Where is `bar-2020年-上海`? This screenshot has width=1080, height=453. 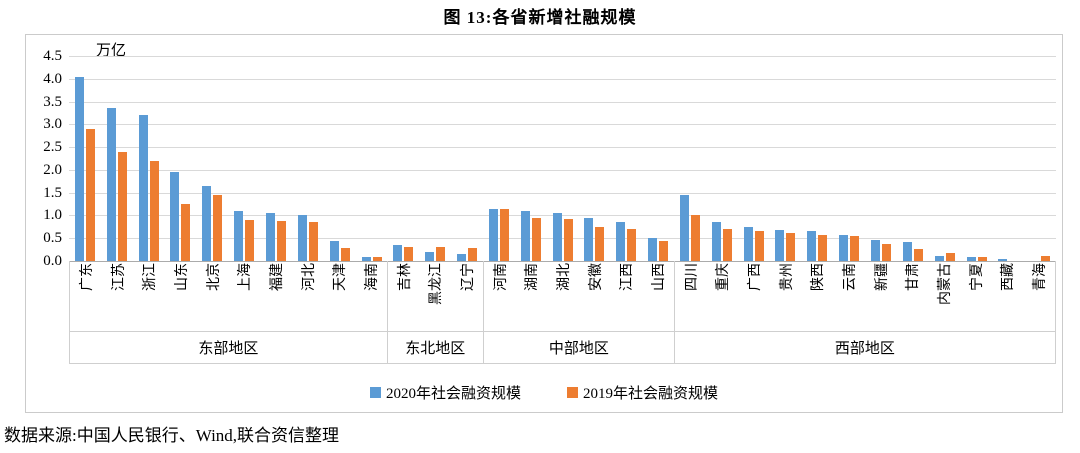
bar-2020年-上海 is located at coordinates (239, 235).